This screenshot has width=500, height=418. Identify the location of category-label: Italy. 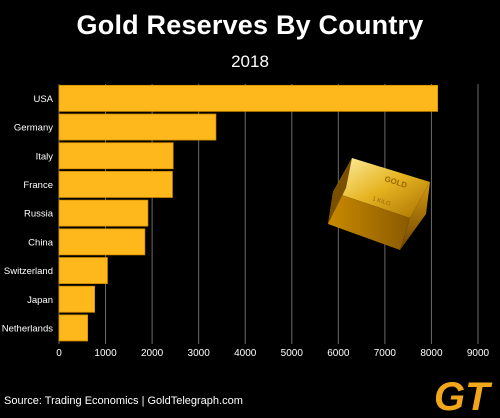
(45, 156).